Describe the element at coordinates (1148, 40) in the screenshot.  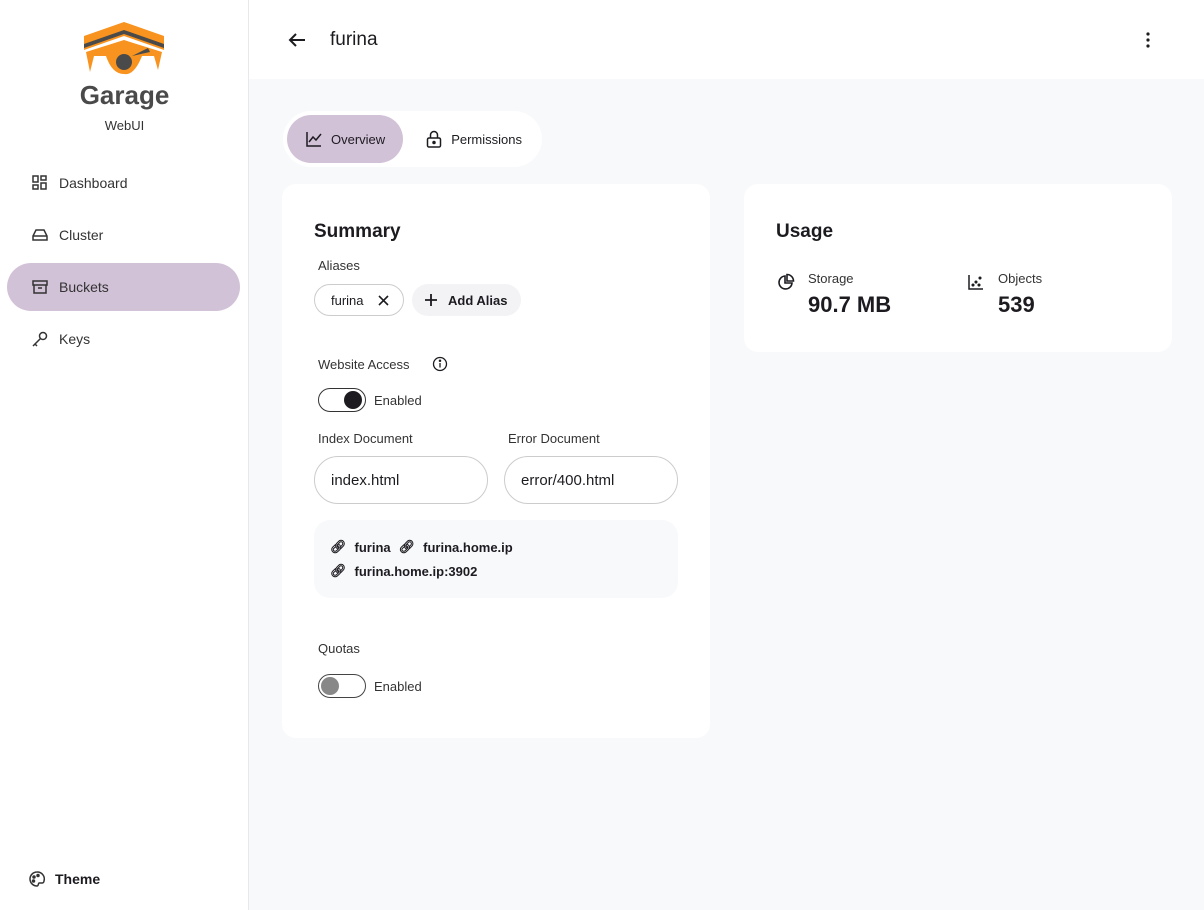
I see `more-menu-icon` at that location.